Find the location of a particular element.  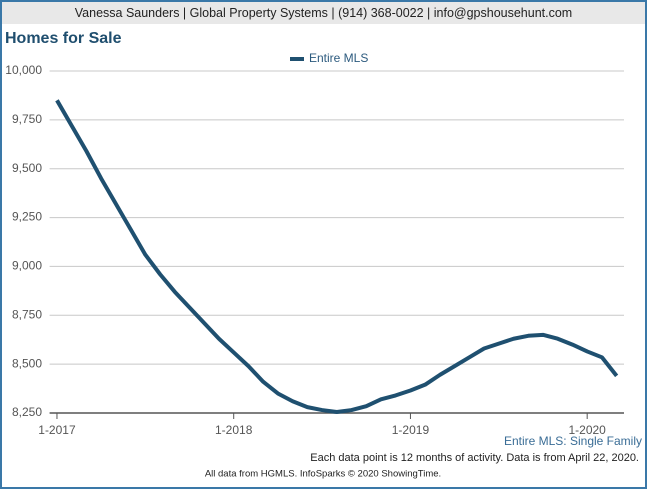

x-tick-label: 1-2017 is located at coordinates (57, 430).